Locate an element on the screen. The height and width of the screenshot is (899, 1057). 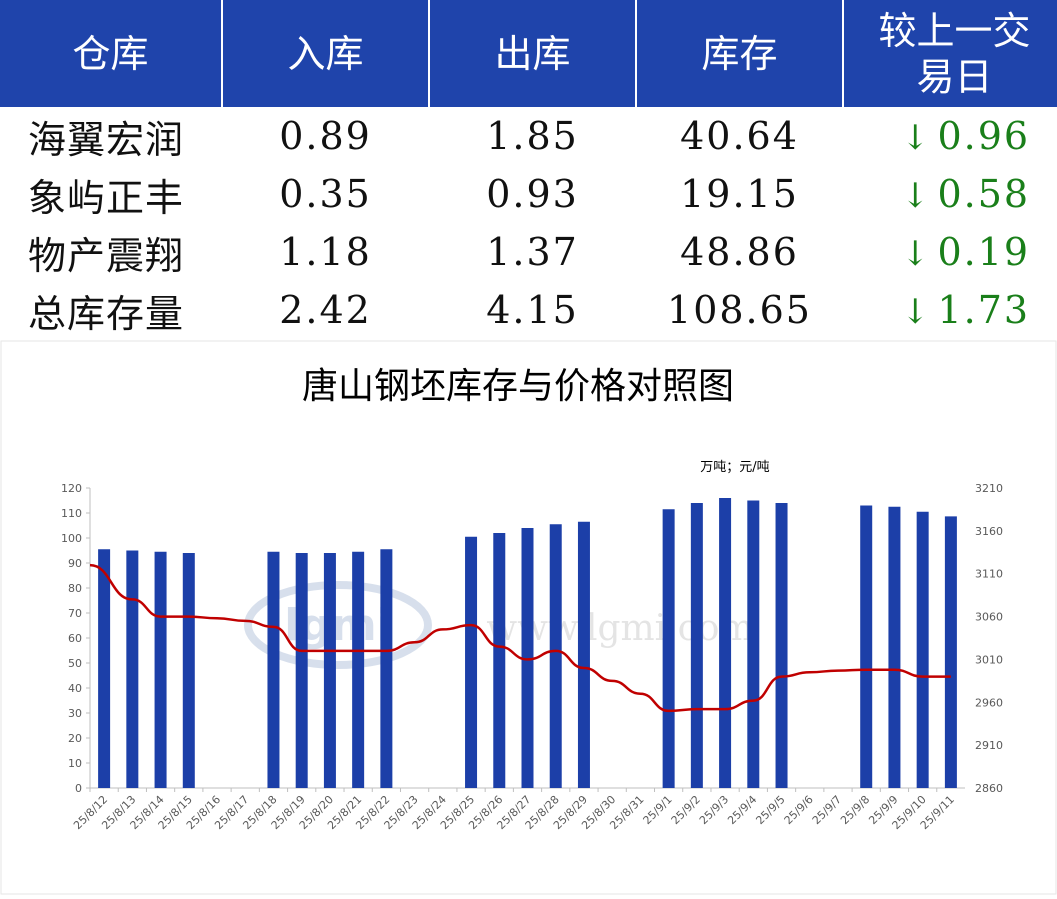
y-right-tick-label: 3210 is located at coordinates (989, 488).